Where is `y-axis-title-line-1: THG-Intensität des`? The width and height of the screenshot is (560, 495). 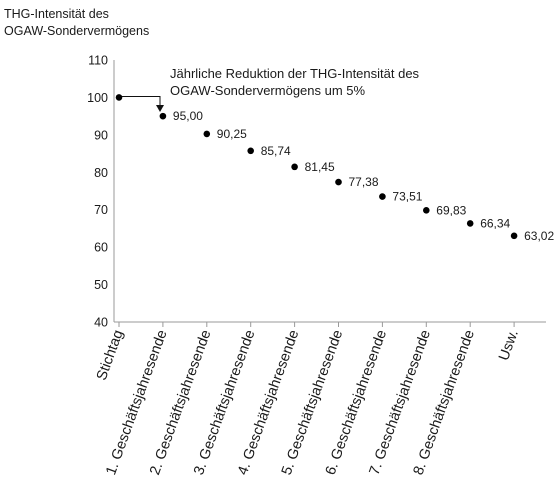
y-axis-title-line-1: THG-Intensität des is located at coordinates (56, 14).